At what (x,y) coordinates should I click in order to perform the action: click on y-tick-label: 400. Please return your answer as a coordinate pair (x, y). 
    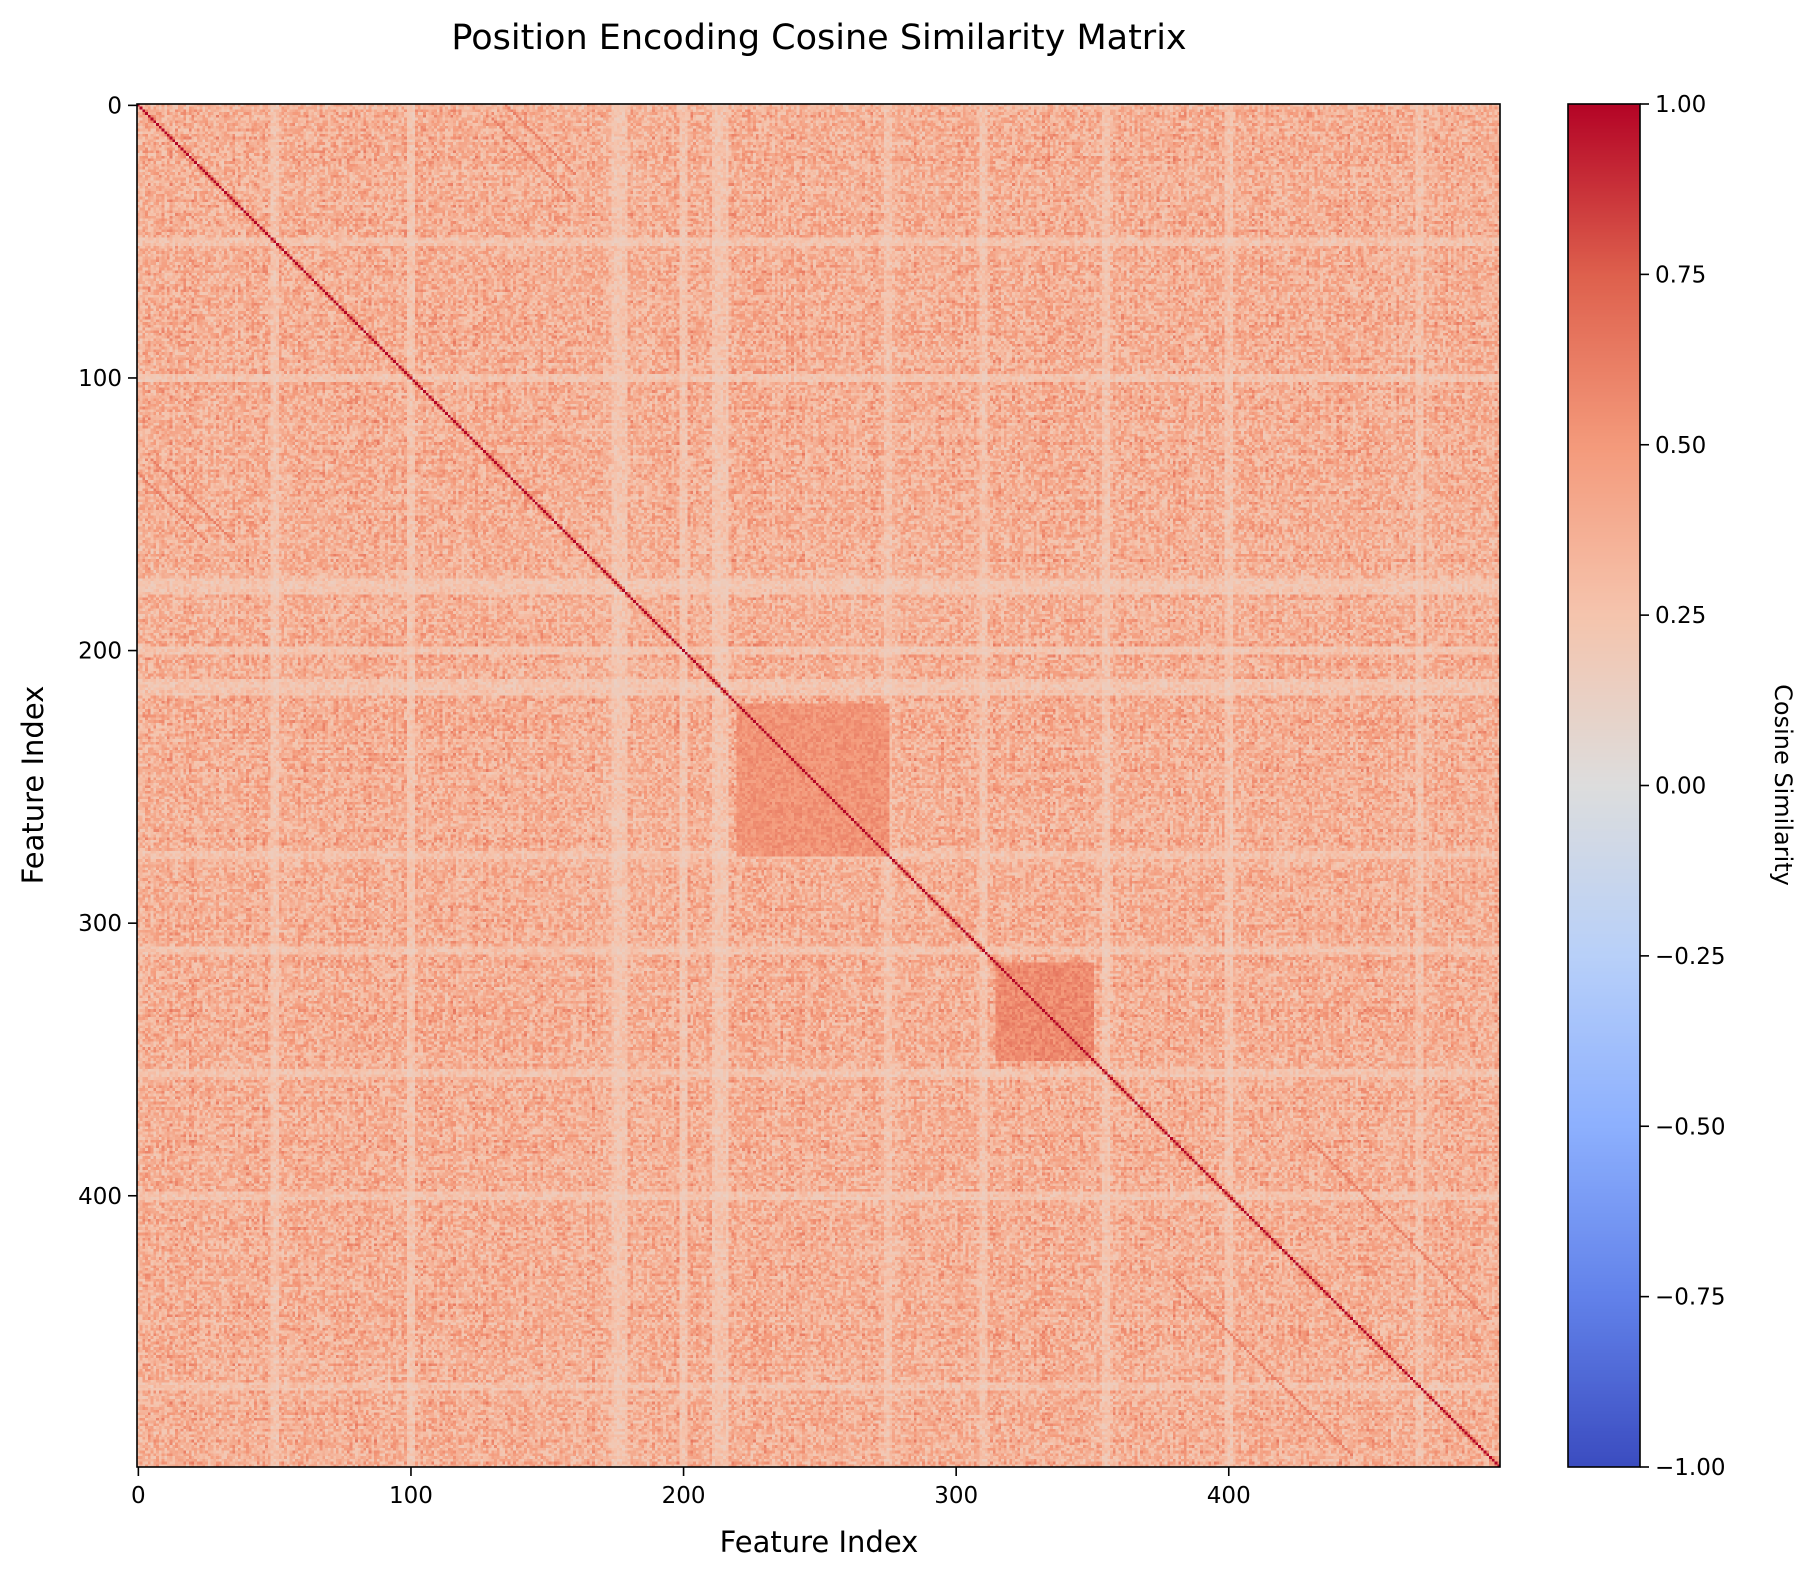
    Looking at the image, I should click on (100, 1197).